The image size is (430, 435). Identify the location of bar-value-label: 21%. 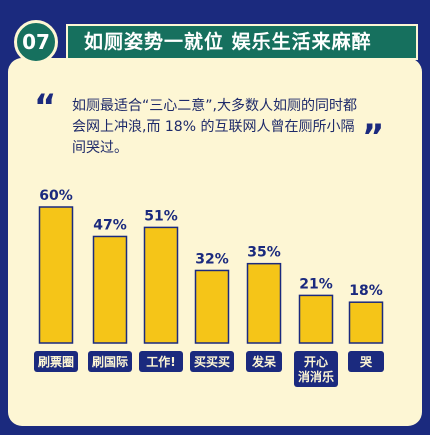
(316, 284).